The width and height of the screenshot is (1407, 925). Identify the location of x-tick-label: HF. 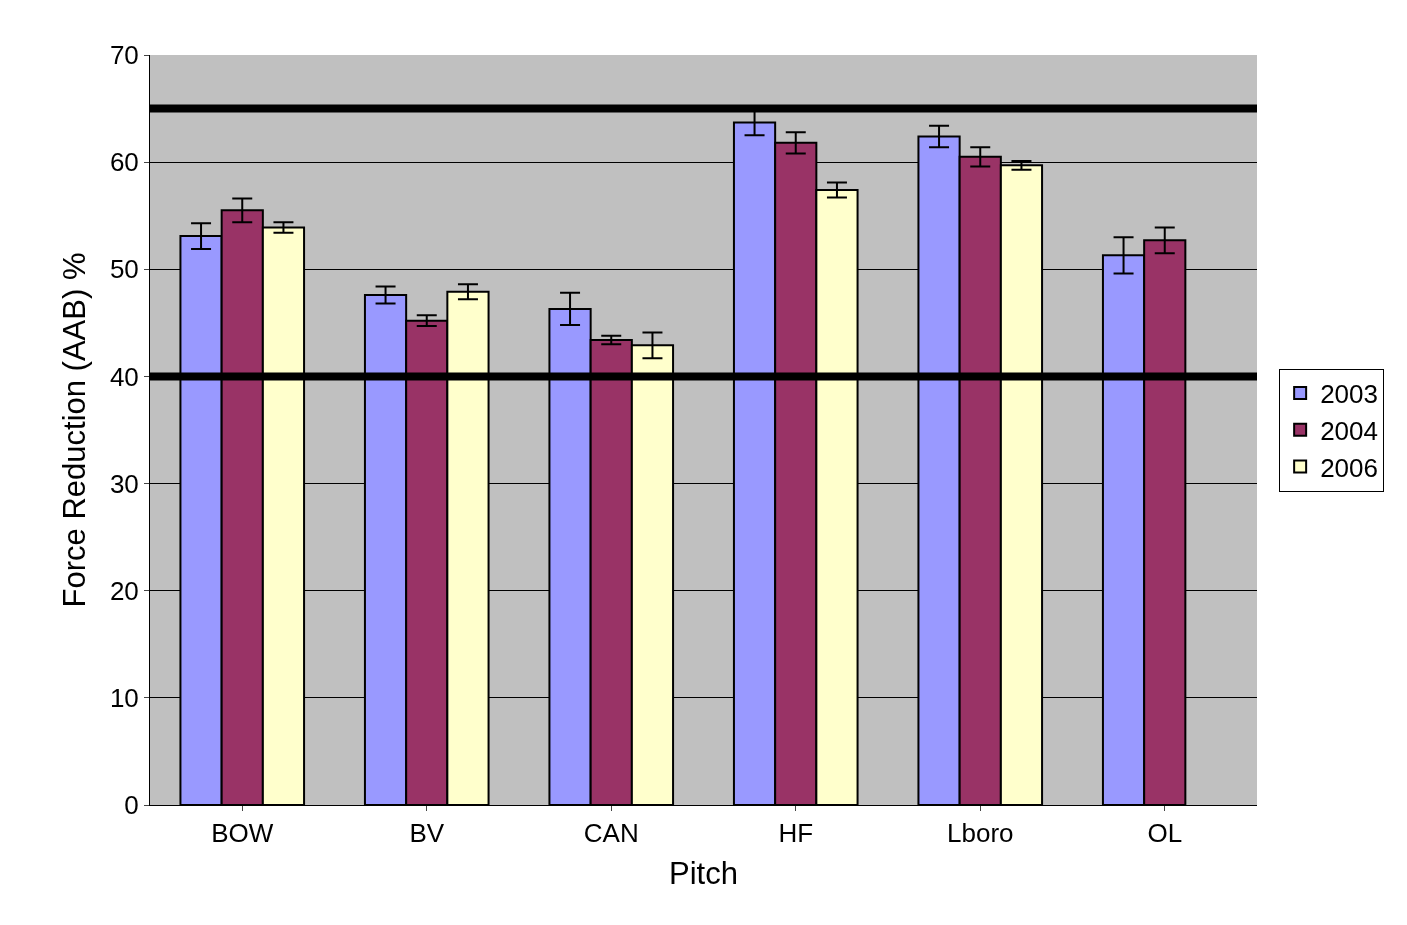
(796, 833).